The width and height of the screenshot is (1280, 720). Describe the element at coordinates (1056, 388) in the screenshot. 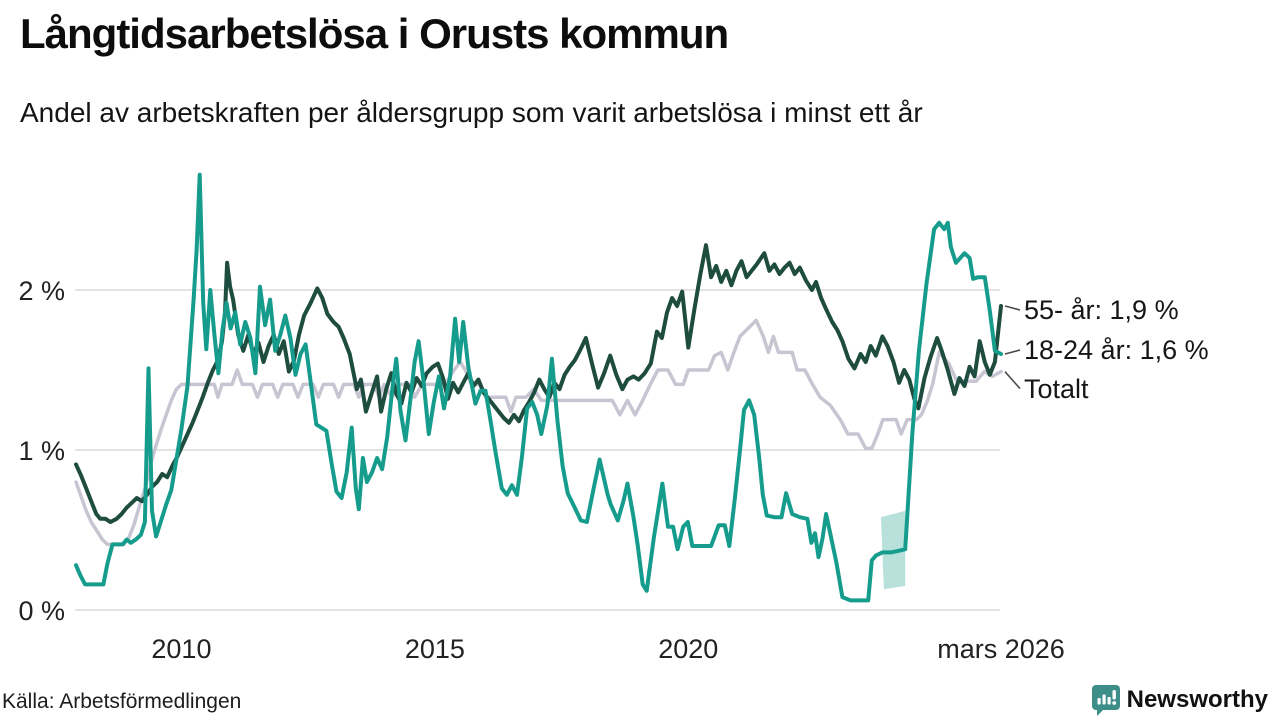

I see `annotation-totalt: Totalt` at that location.